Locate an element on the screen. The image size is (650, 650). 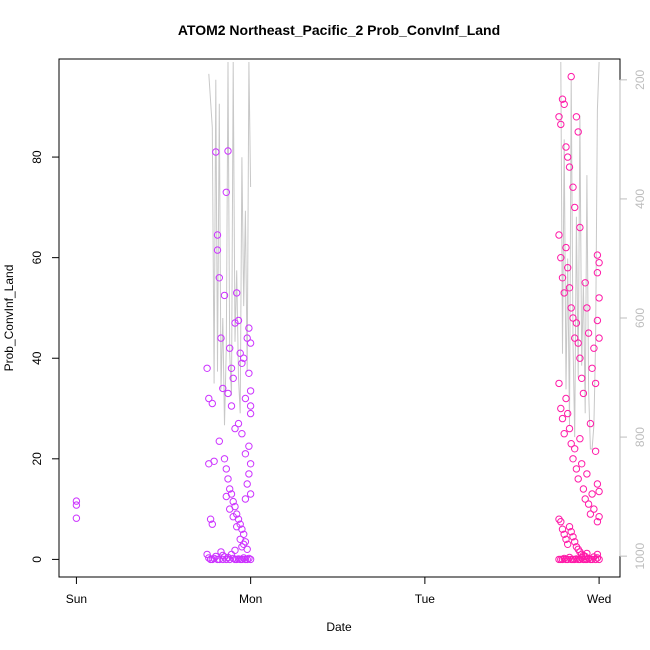
y2-tick-label: 200 is located at coordinates (640, 80).